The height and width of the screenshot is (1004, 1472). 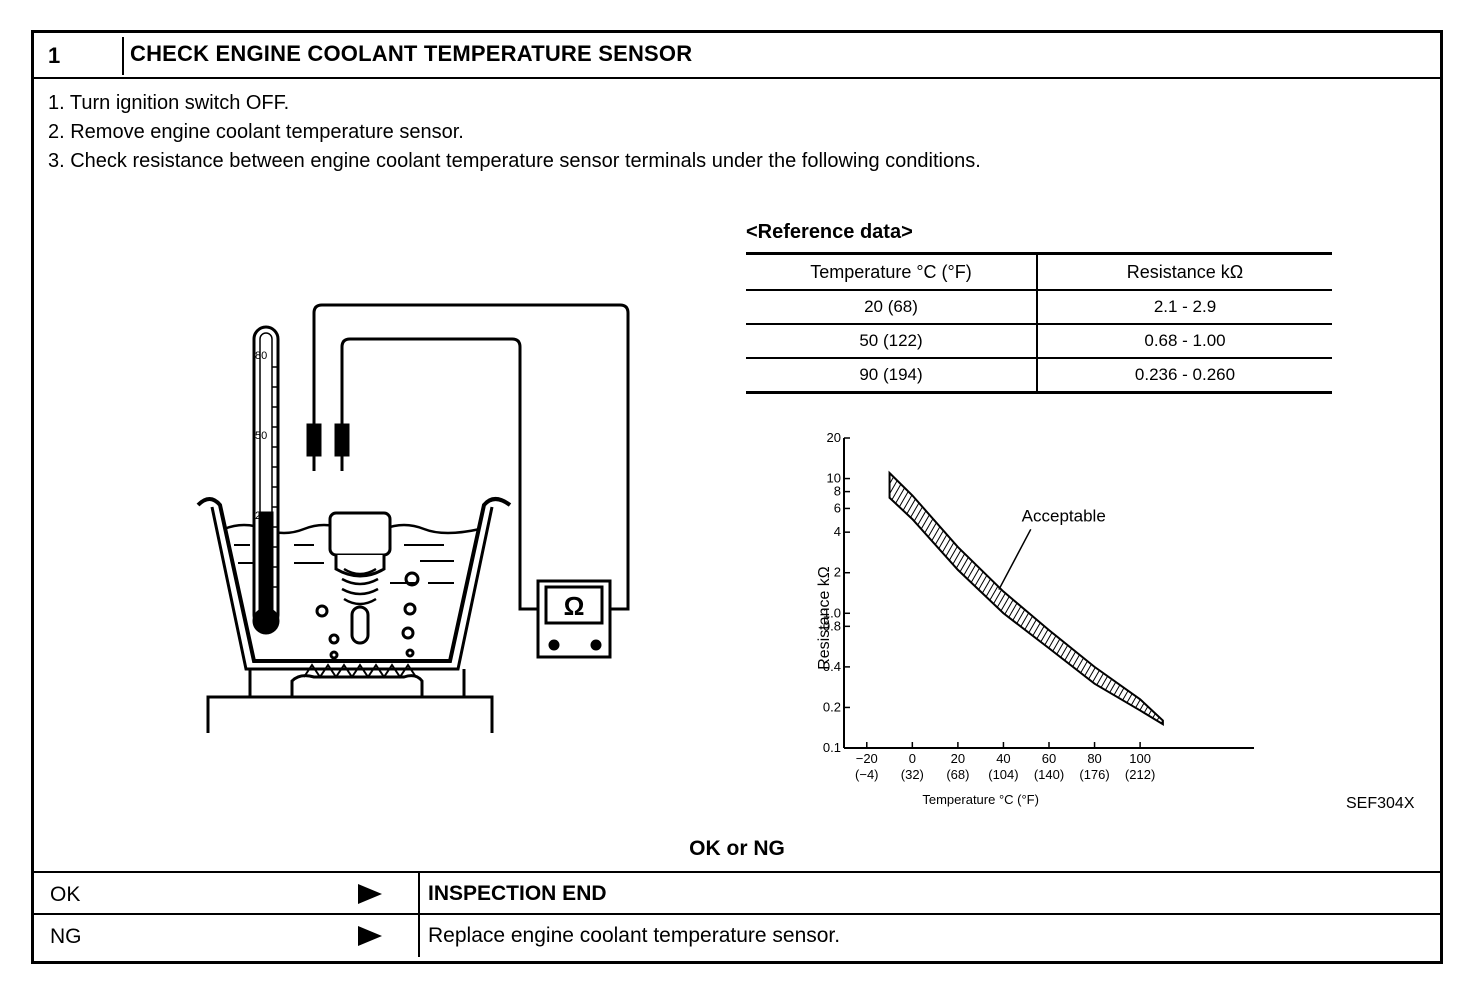 What do you see at coordinates (1140, 774) in the screenshot?
I see `x-tick-sublabel: (212)` at bounding box center [1140, 774].